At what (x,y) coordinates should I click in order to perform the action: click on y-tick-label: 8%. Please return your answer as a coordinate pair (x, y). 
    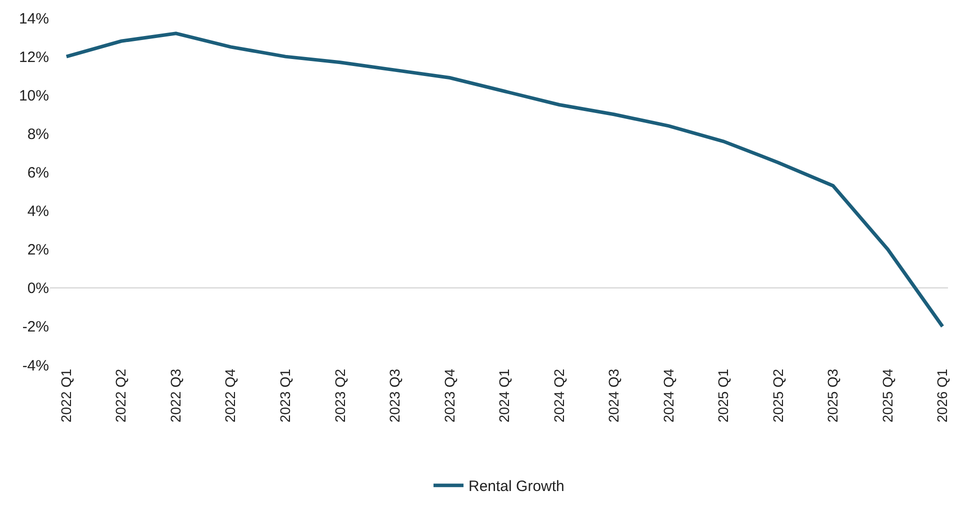
    Looking at the image, I should click on (38, 134).